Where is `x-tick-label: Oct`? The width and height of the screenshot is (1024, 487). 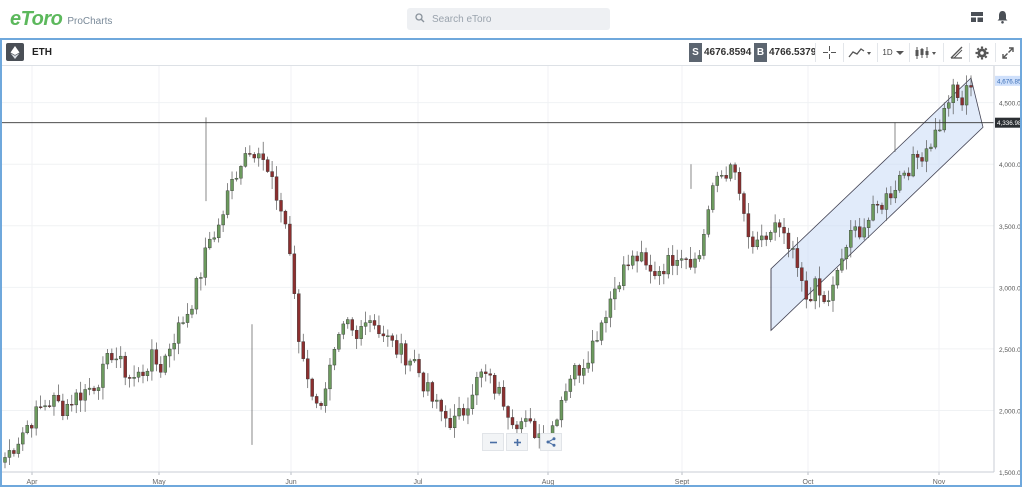 x-tick-label: Oct is located at coordinates (808, 482).